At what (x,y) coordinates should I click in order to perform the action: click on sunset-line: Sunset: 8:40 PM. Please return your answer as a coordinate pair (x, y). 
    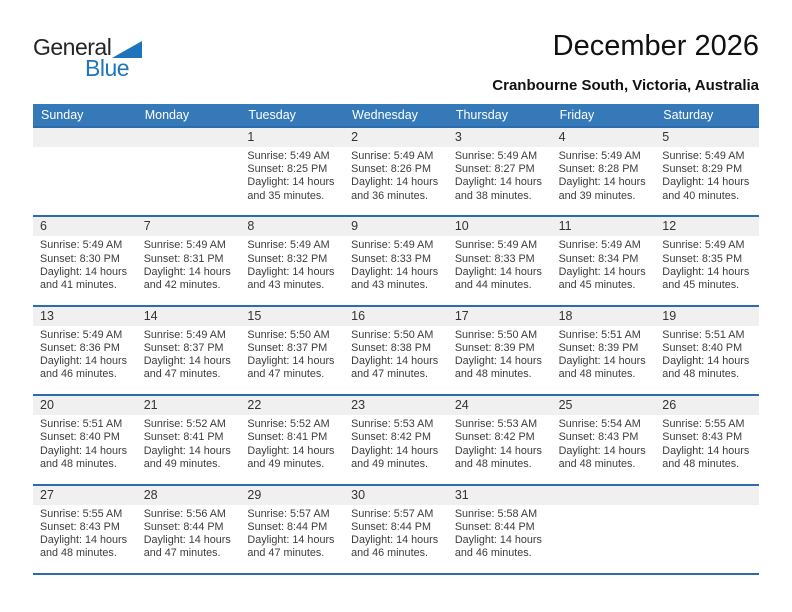
    Looking at the image, I should click on (702, 347).